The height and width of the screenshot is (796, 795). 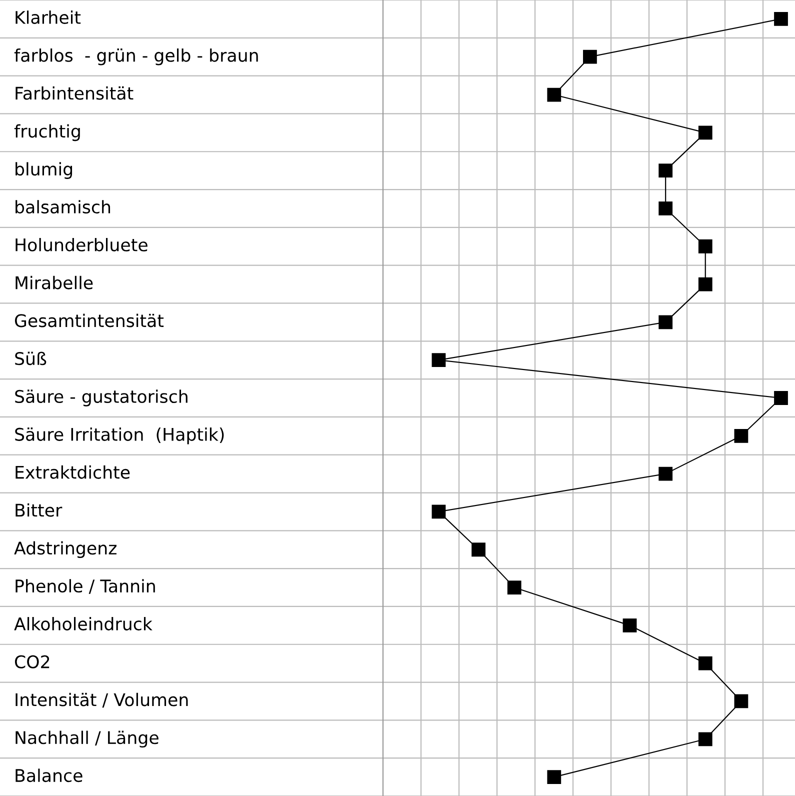 What do you see at coordinates (82, 245) in the screenshot?
I see `y-tick-label: Holunderbluete` at bounding box center [82, 245].